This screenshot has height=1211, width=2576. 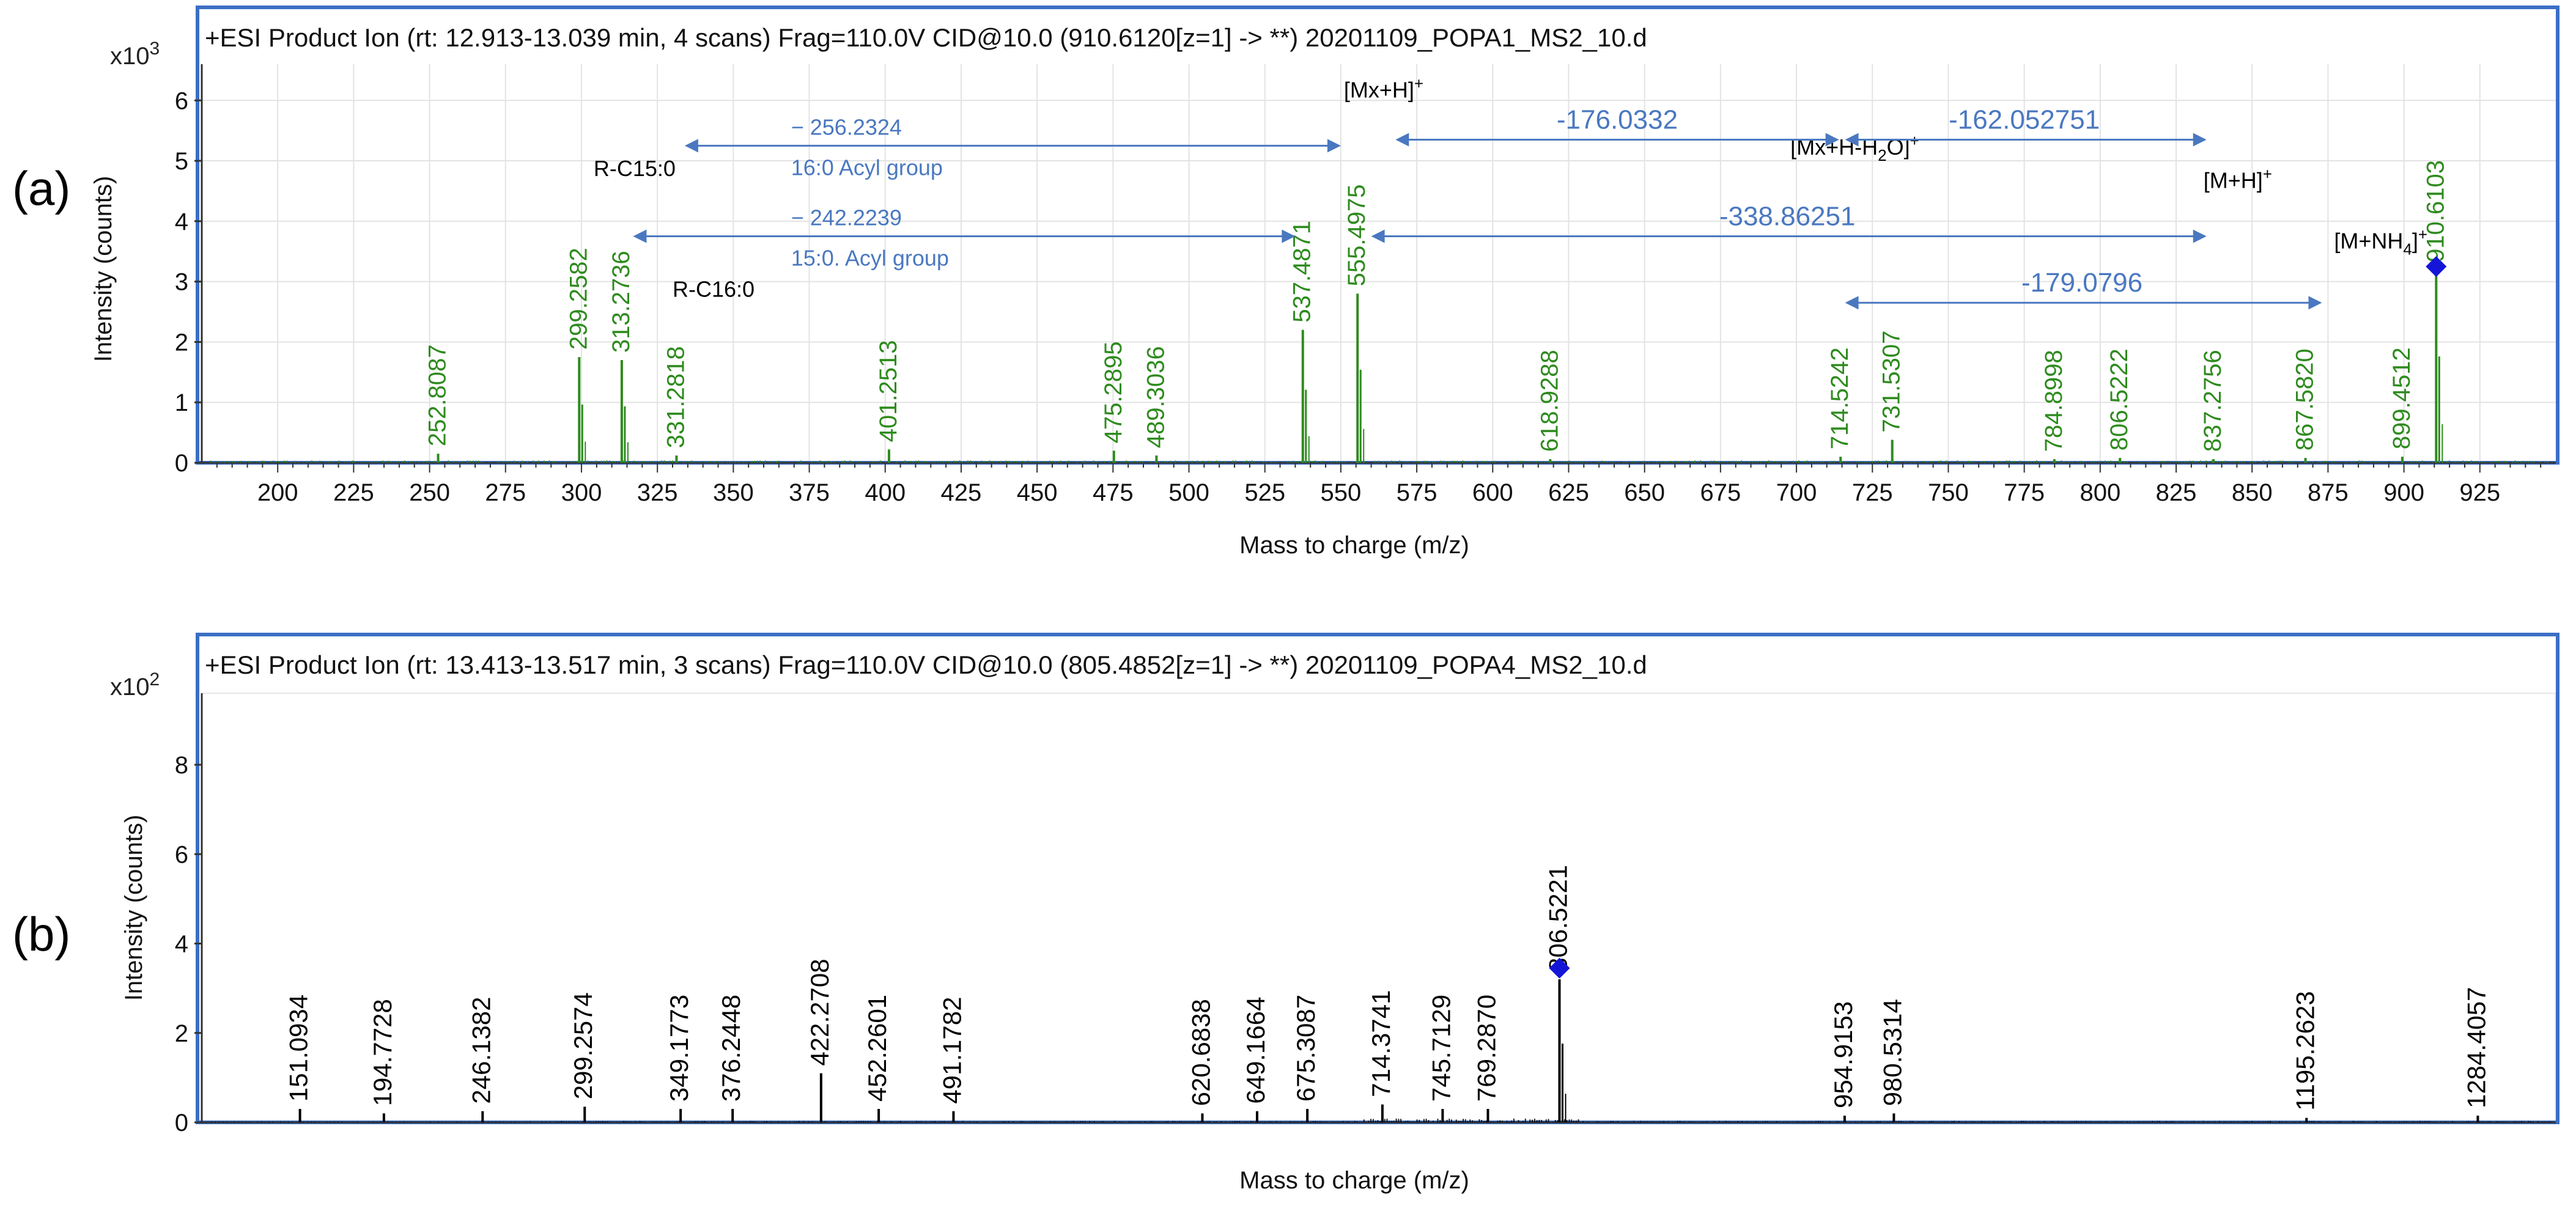 What do you see at coordinates (870, 258) in the screenshot?
I see `neutral-loss-sublabel: 15:0. Acyl group` at bounding box center [870, 258].